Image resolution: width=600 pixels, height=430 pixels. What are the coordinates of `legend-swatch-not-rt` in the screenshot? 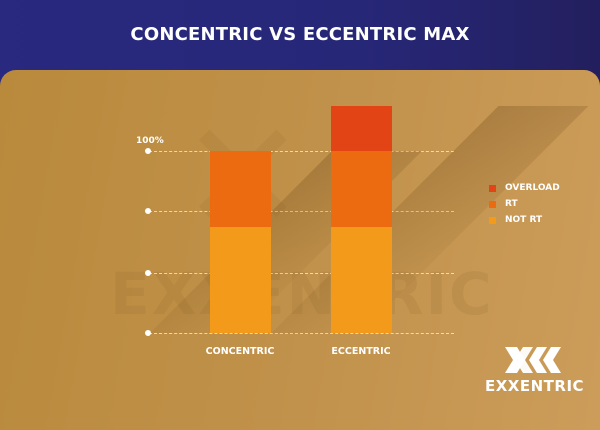 It's located at (492, 220).